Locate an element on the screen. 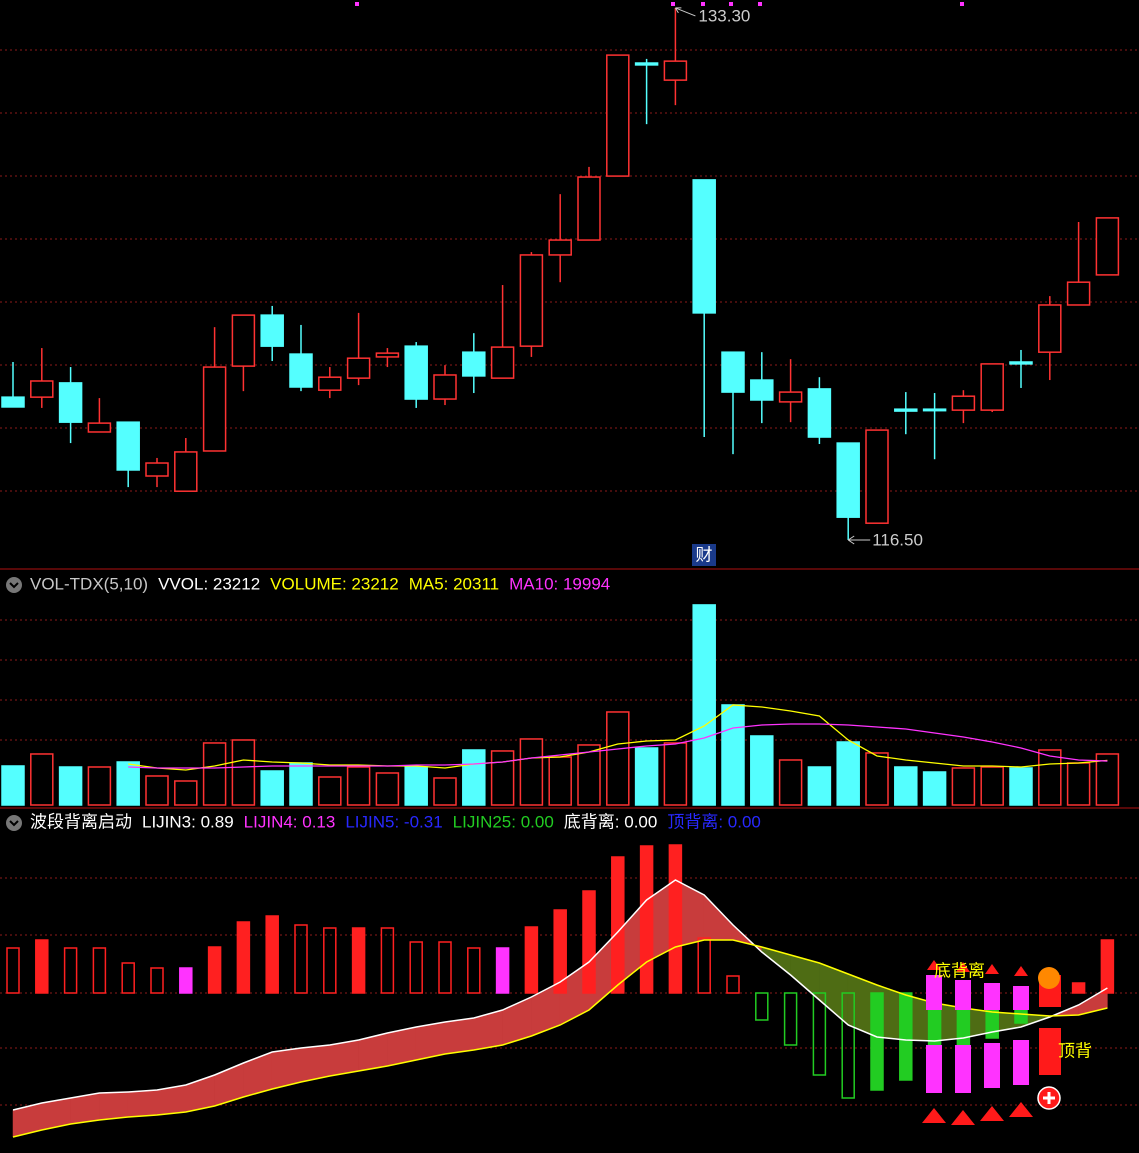  marker-text: 财 is located at coordinates (704, 554).